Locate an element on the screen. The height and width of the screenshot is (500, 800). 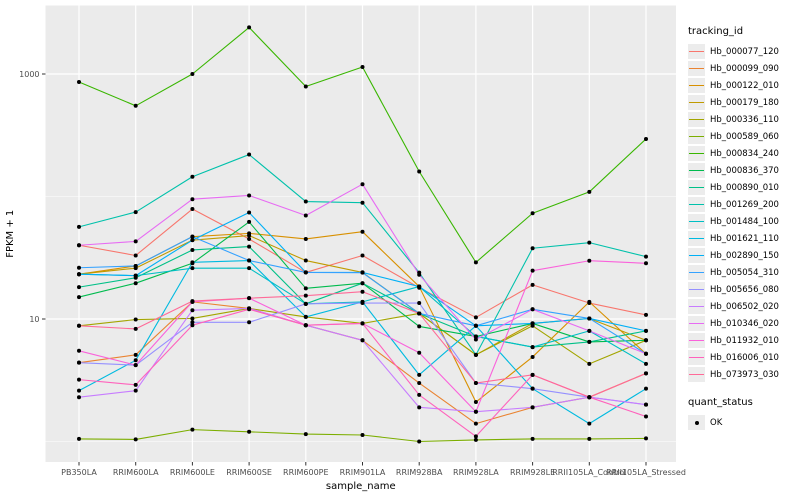
legend-item-label: Hb_000890_010 is located at coordinates (744, 187).